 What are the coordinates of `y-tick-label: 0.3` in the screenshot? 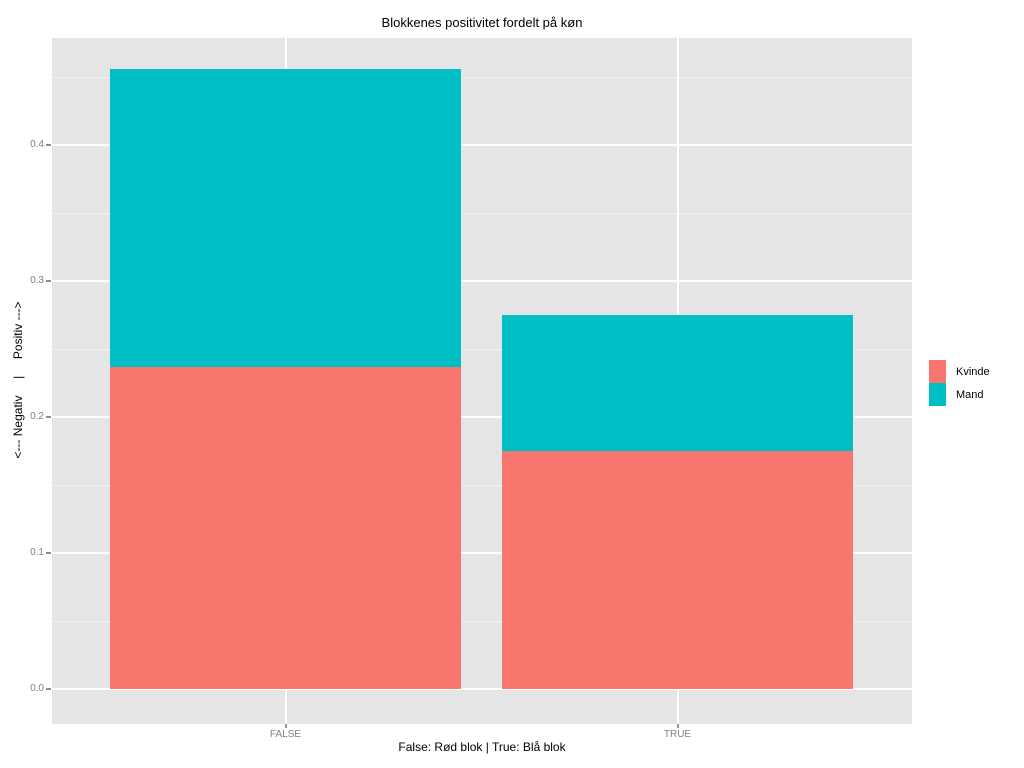 It's located at (37, 280).